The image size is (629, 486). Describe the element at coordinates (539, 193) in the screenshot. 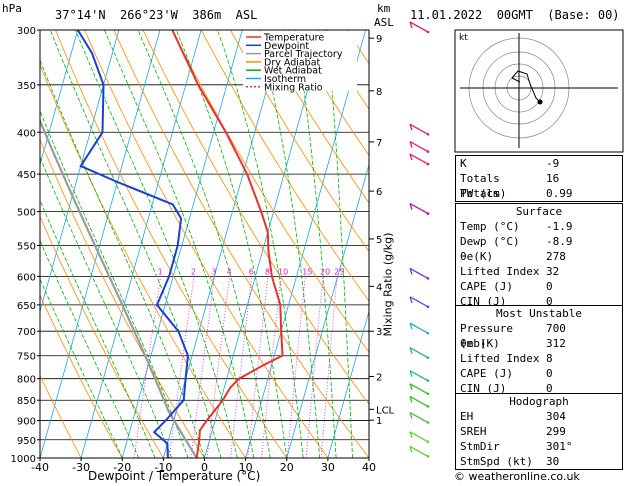

I see `index-row: PW (cm) 0.99` at that location.